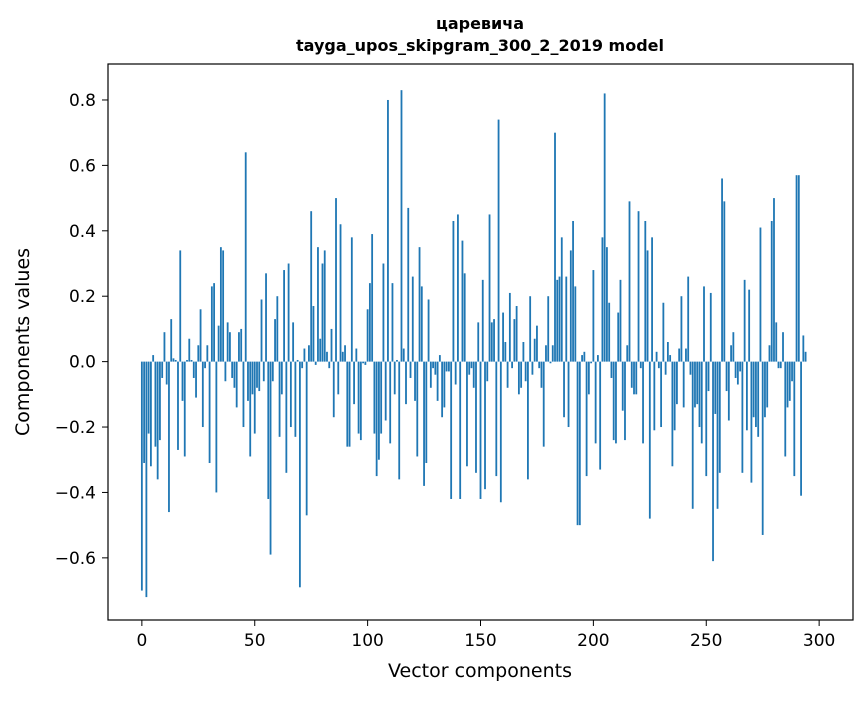 This screenshot has height=701, width=867. I want to click on x-axis-label: Vector components, so click(480, 671).